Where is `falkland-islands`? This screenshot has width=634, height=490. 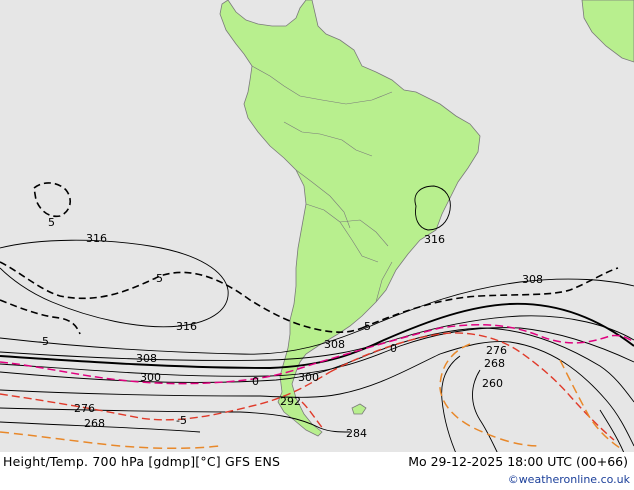
falkland-islands is located at coordinates (359, 409).